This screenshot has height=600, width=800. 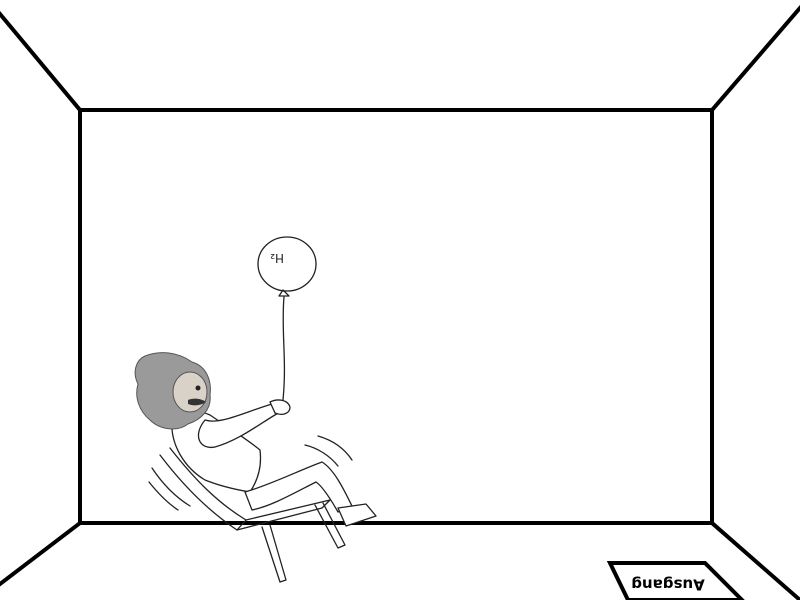 I want to click on ceiling-edge-left, so click(x=41, y=62).